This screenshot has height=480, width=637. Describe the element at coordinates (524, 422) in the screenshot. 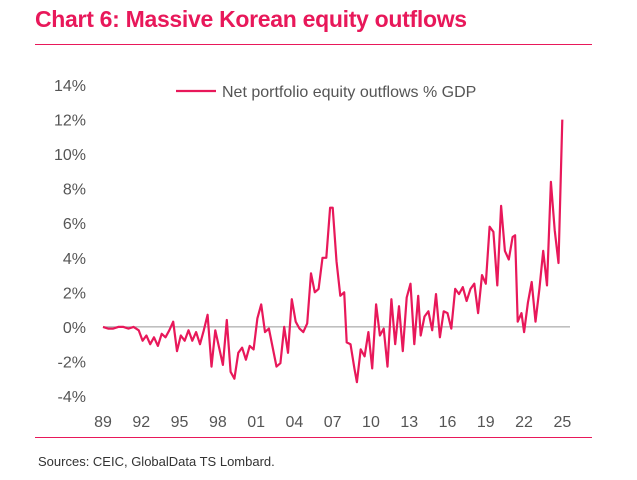

I see `x-tick-label: 22` at that location.